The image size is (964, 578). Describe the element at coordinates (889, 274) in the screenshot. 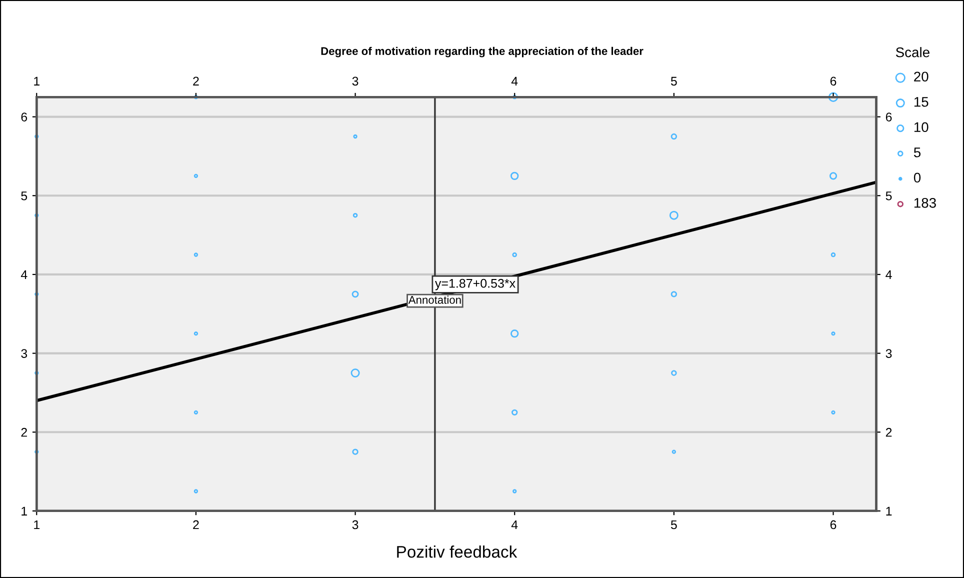

I see `y2-tick-label: 4` at that location.